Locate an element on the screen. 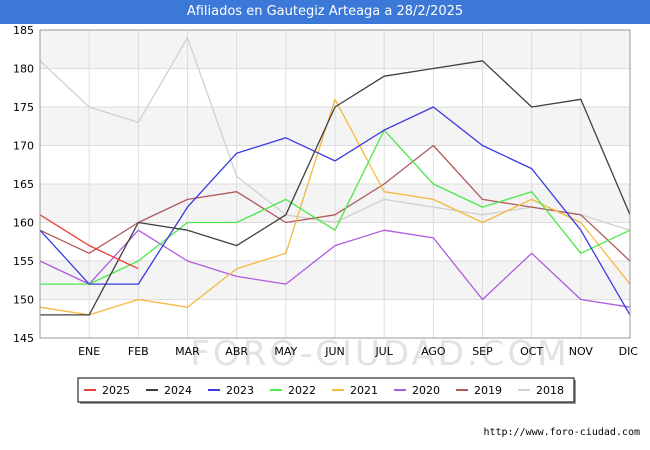 This screenshot has width=650, height=450. legend-label-2025: 2025 is located at coordinates (116, 390).